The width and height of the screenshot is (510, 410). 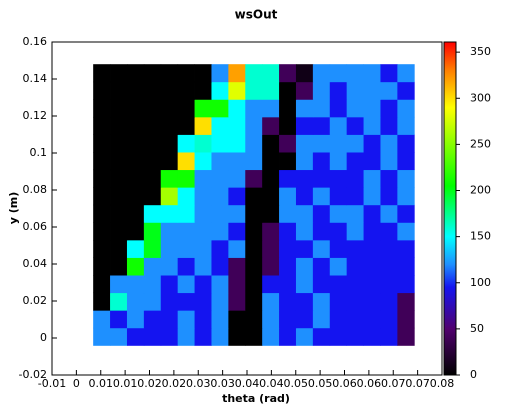 I want to click on colorbar-tick-label: 250, so click(x=480, y=143).